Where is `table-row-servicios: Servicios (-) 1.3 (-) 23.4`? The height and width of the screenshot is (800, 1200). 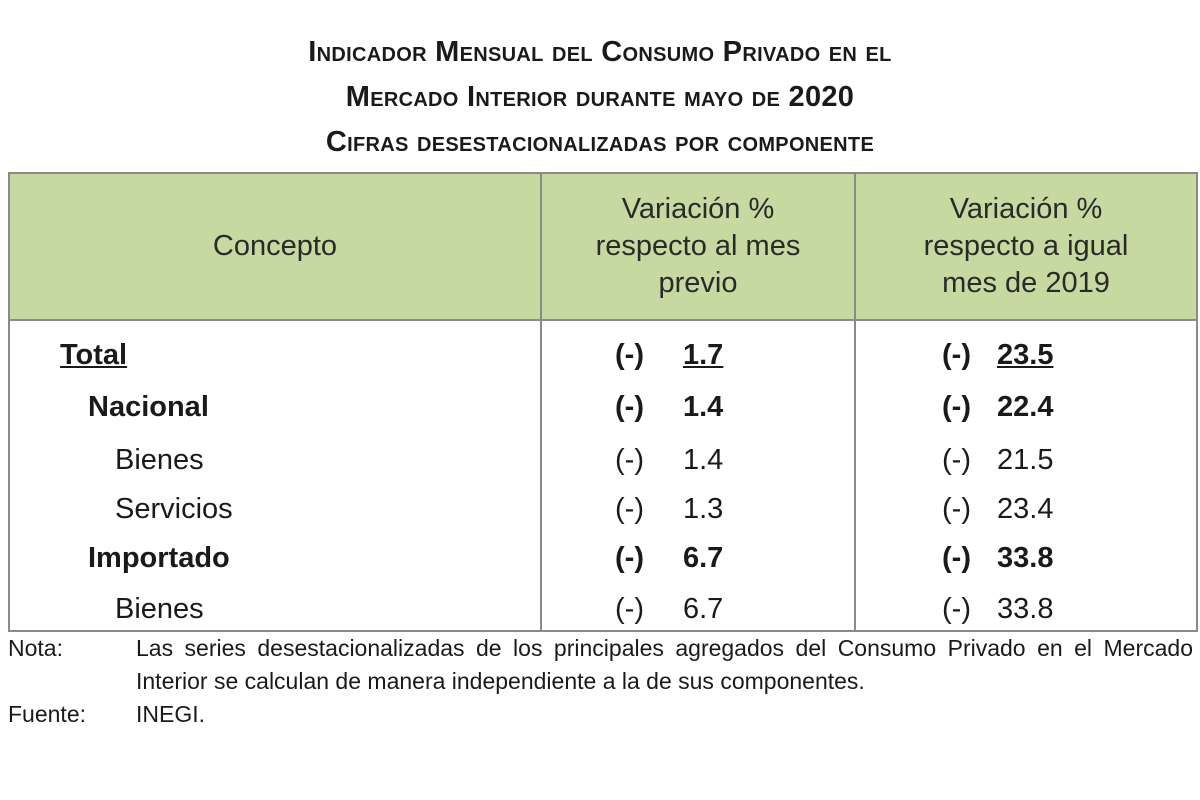
table-row-servicios: Servicios (-) 1.3 (-) 23.4 is located at coordinates (603, 510).